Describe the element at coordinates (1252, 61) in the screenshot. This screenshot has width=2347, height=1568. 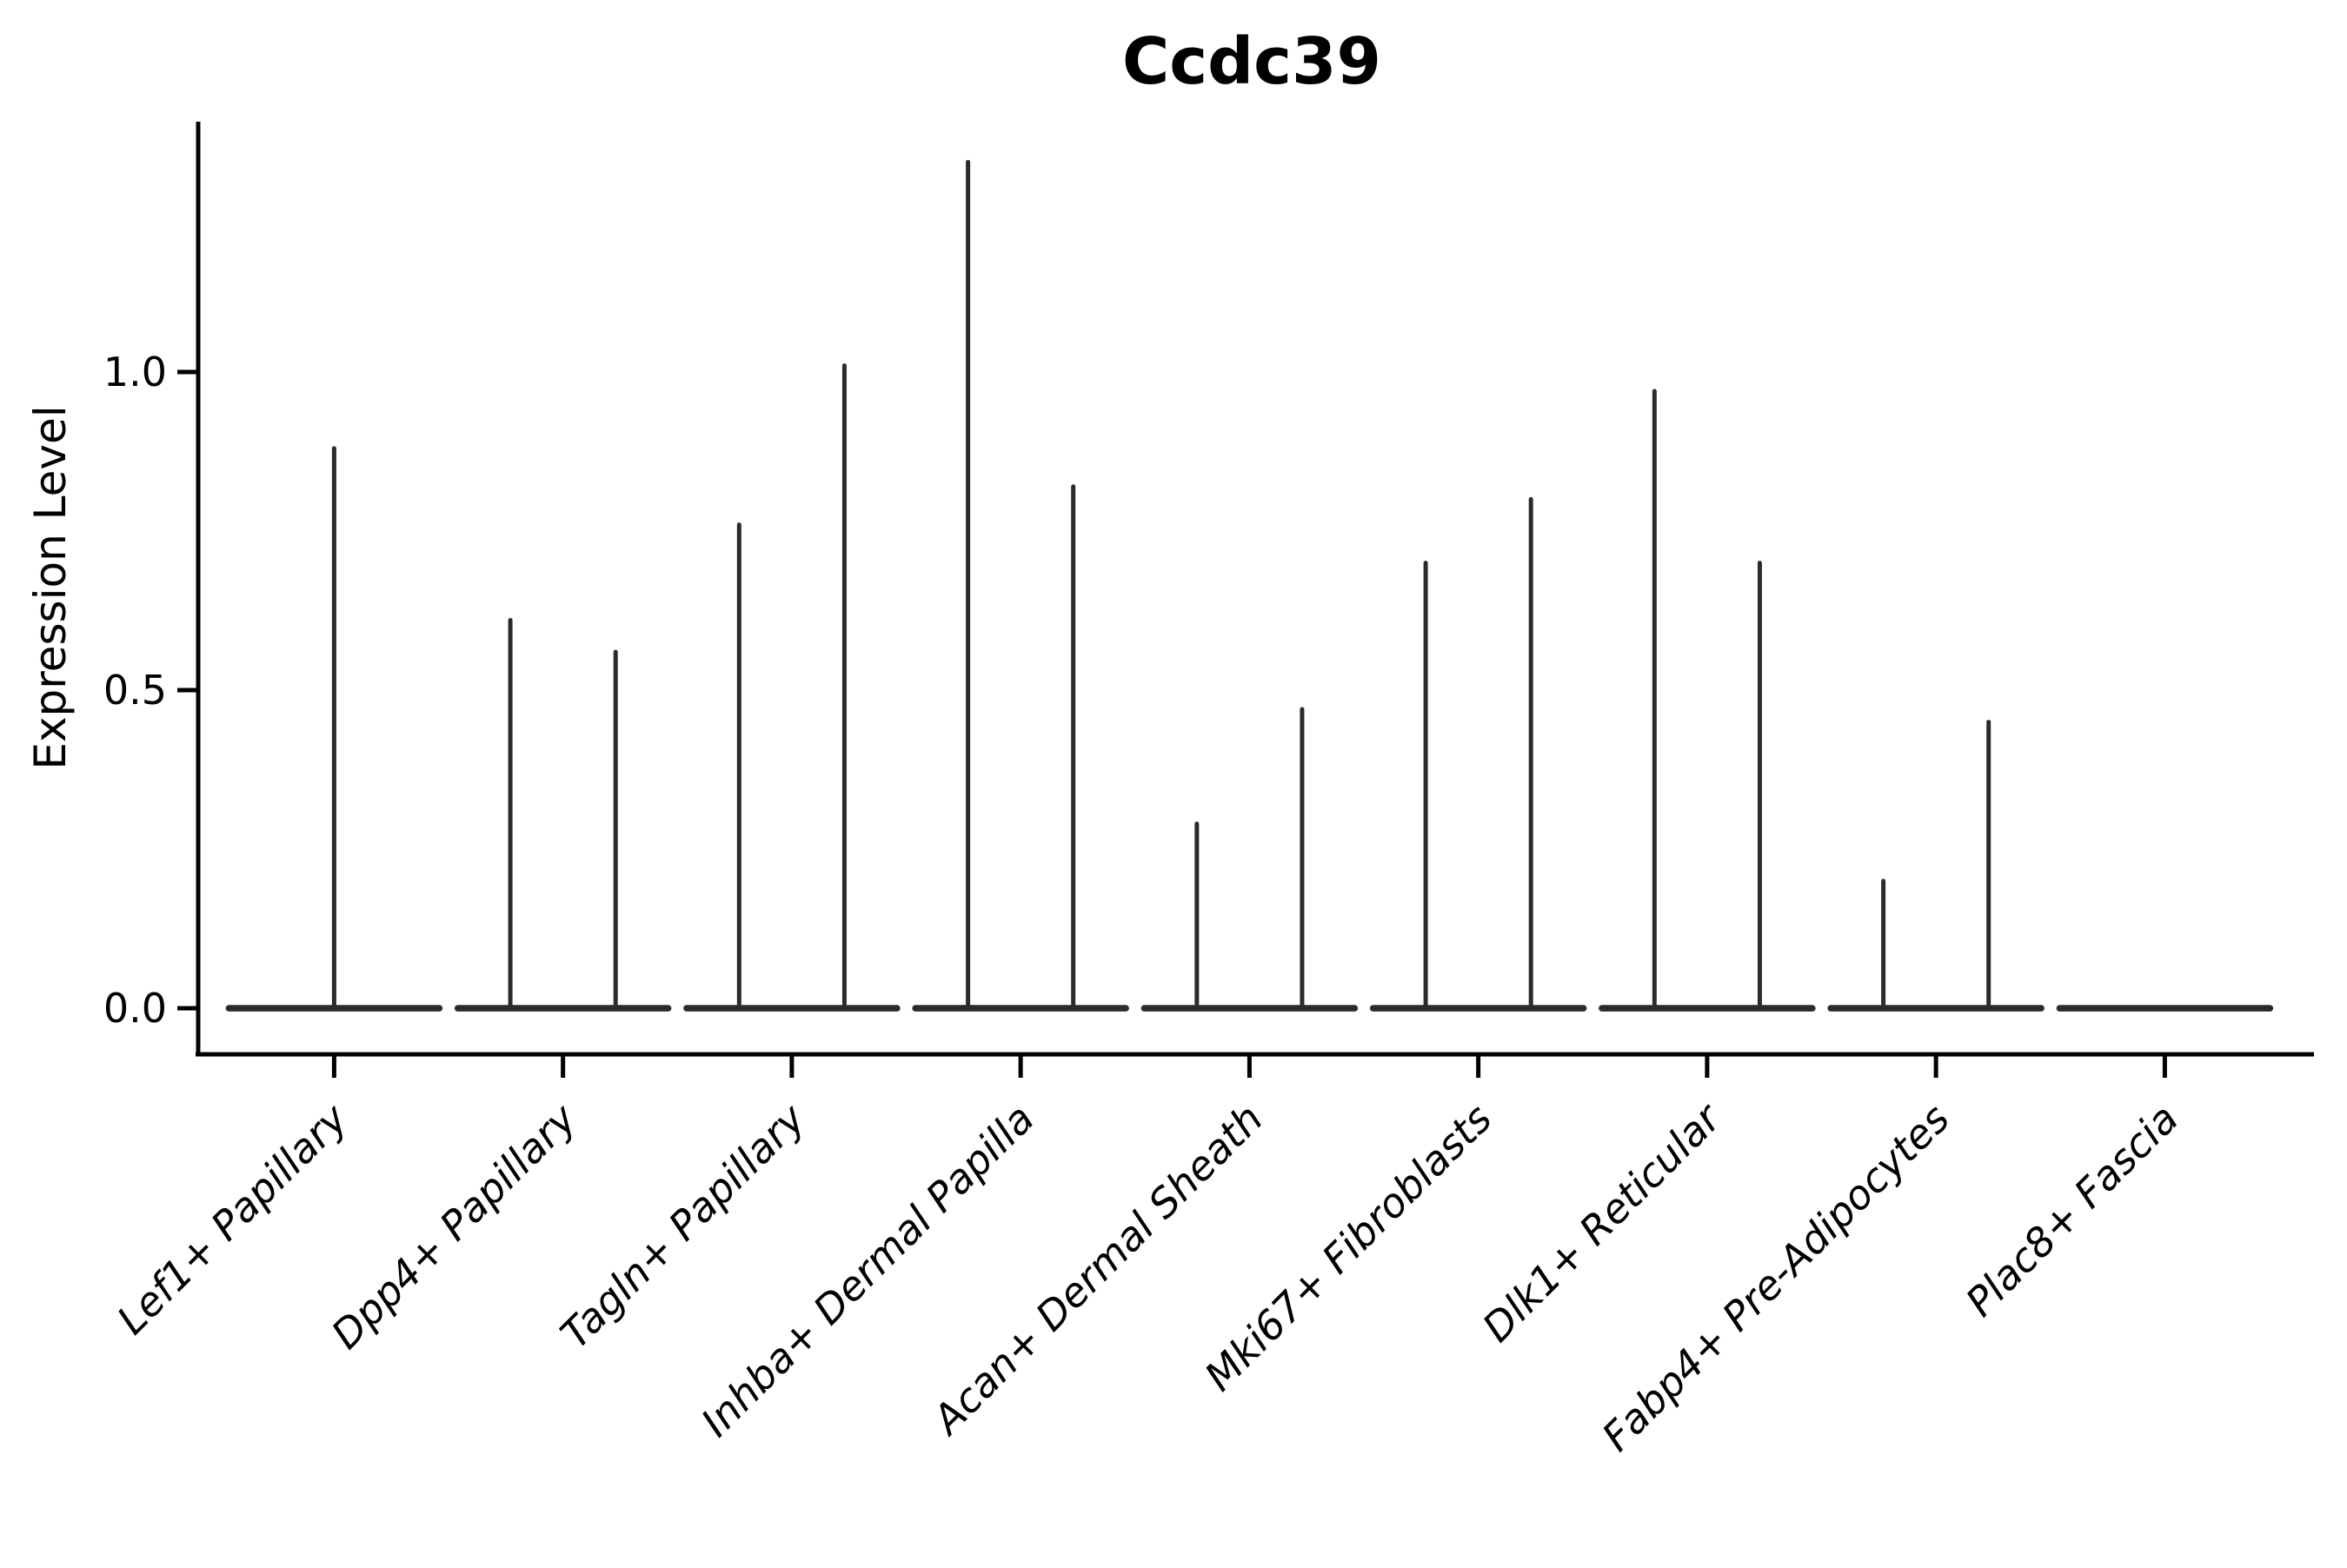
I see `chart-title: Ccdc39` at that location.